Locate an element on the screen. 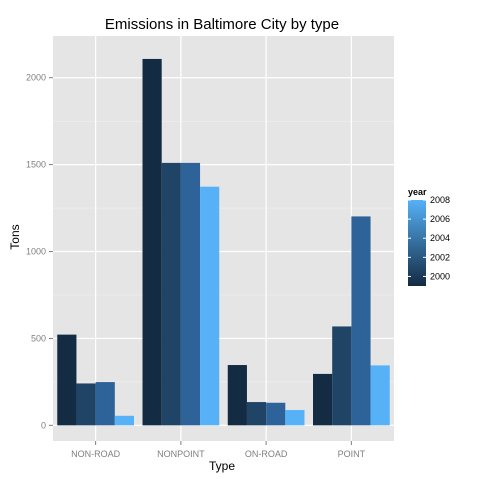 The image size is (480, 480). y-axis-title: Tons is located at coordinates (15, 236).